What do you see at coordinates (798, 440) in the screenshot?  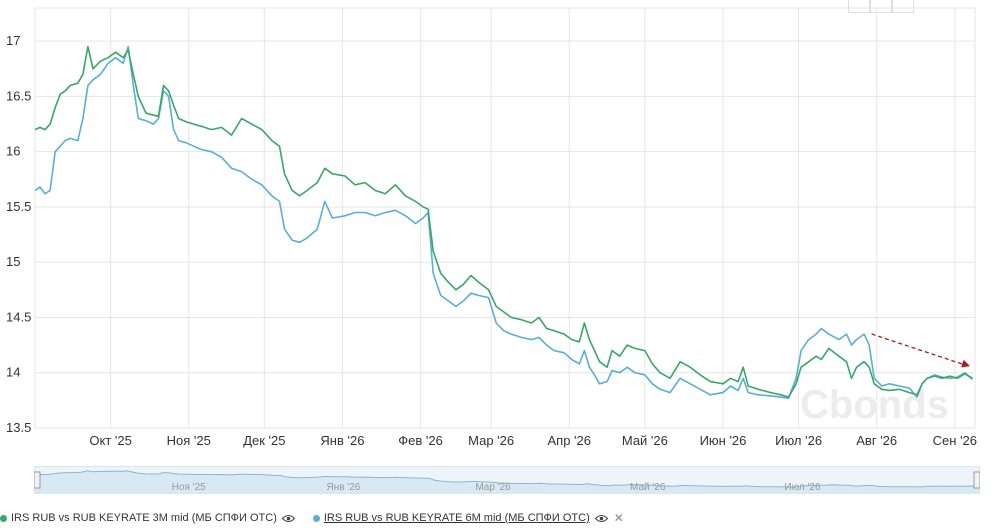 I see `x-tick-label: Июл '26` at bounding box center [798, 440].